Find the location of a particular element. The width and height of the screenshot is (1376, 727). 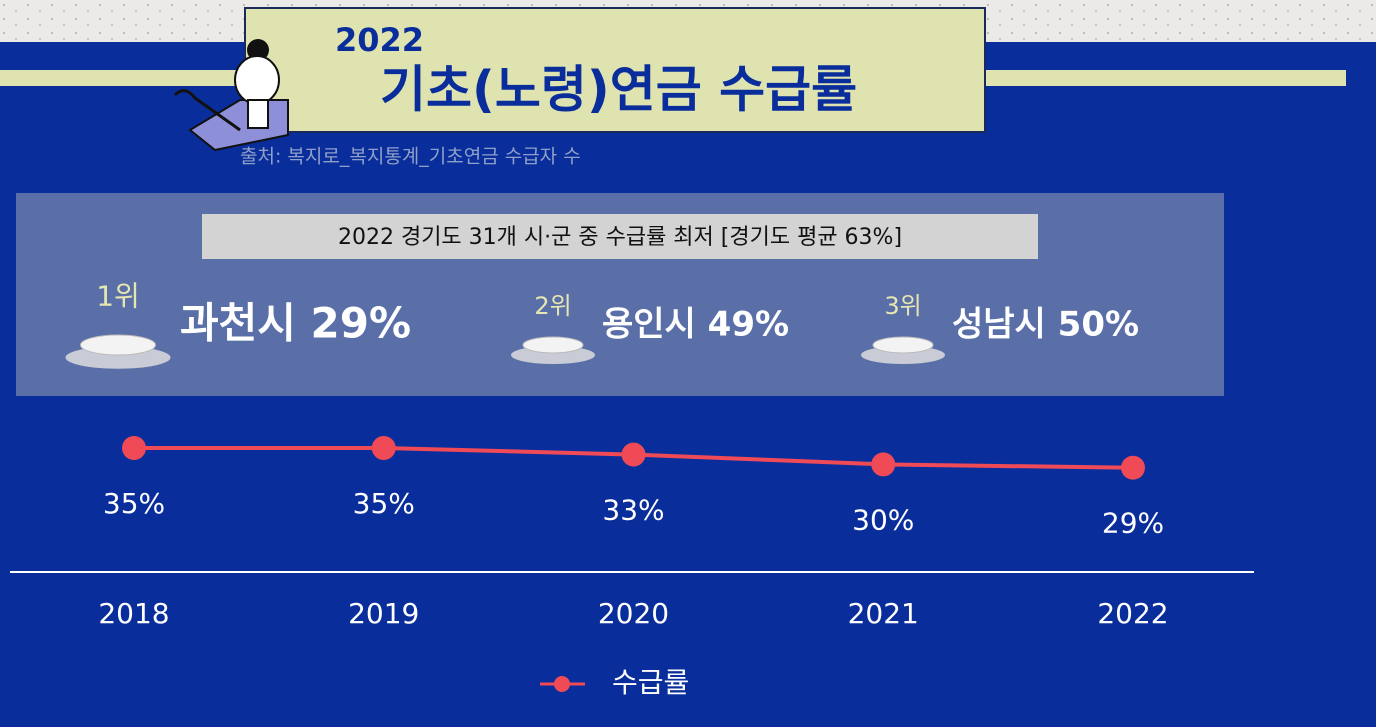

rank-text: 용인시 49% is located at coordinates (695, 325).